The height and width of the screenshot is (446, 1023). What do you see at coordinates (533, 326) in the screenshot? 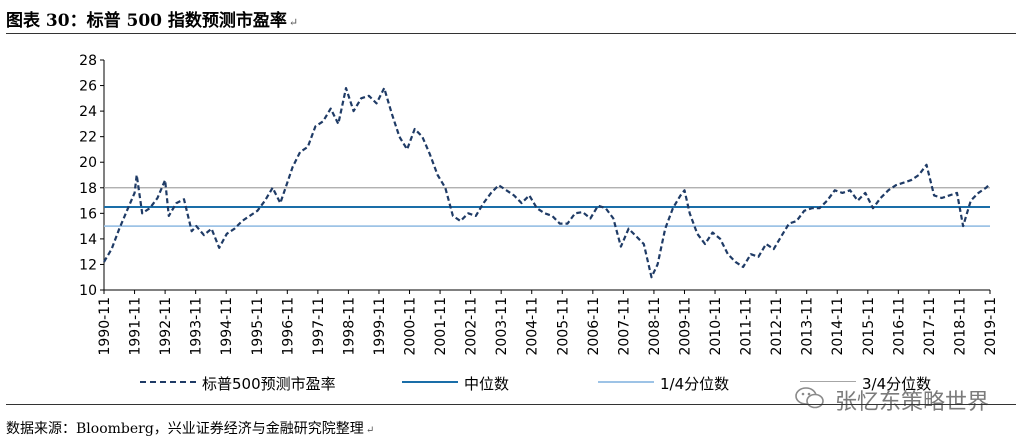
I see `x-tick-label: 2004-11` at bounding box center [533, 326].